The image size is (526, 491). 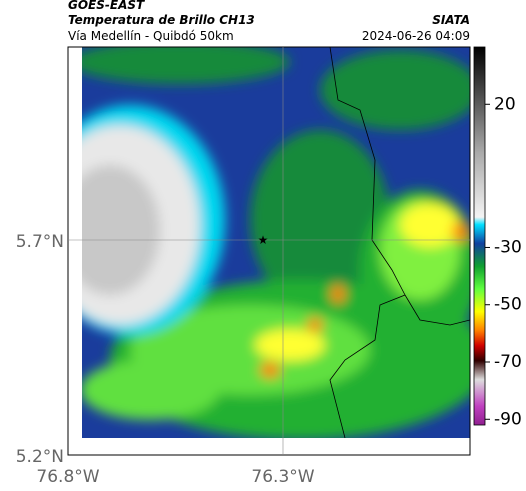 What do you see at coordinates (263, 240) in the screenshot?
I see `location-marker: ★` at bounding box center [263, 240].